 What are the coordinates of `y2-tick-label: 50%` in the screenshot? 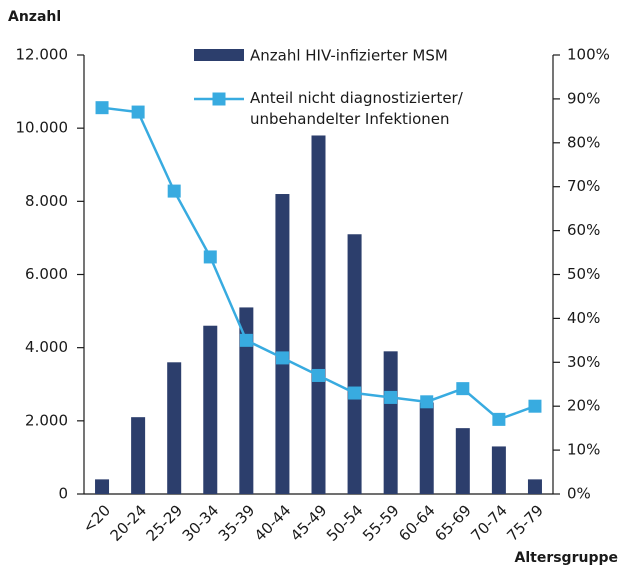 It's located at (583, 274).